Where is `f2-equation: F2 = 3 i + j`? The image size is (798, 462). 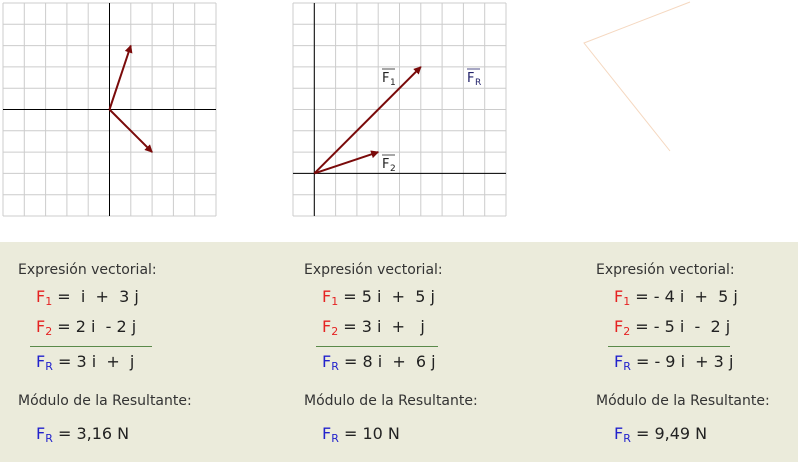 f2-equation: F2 = 3 i + j is located at coordinates (373, 327).